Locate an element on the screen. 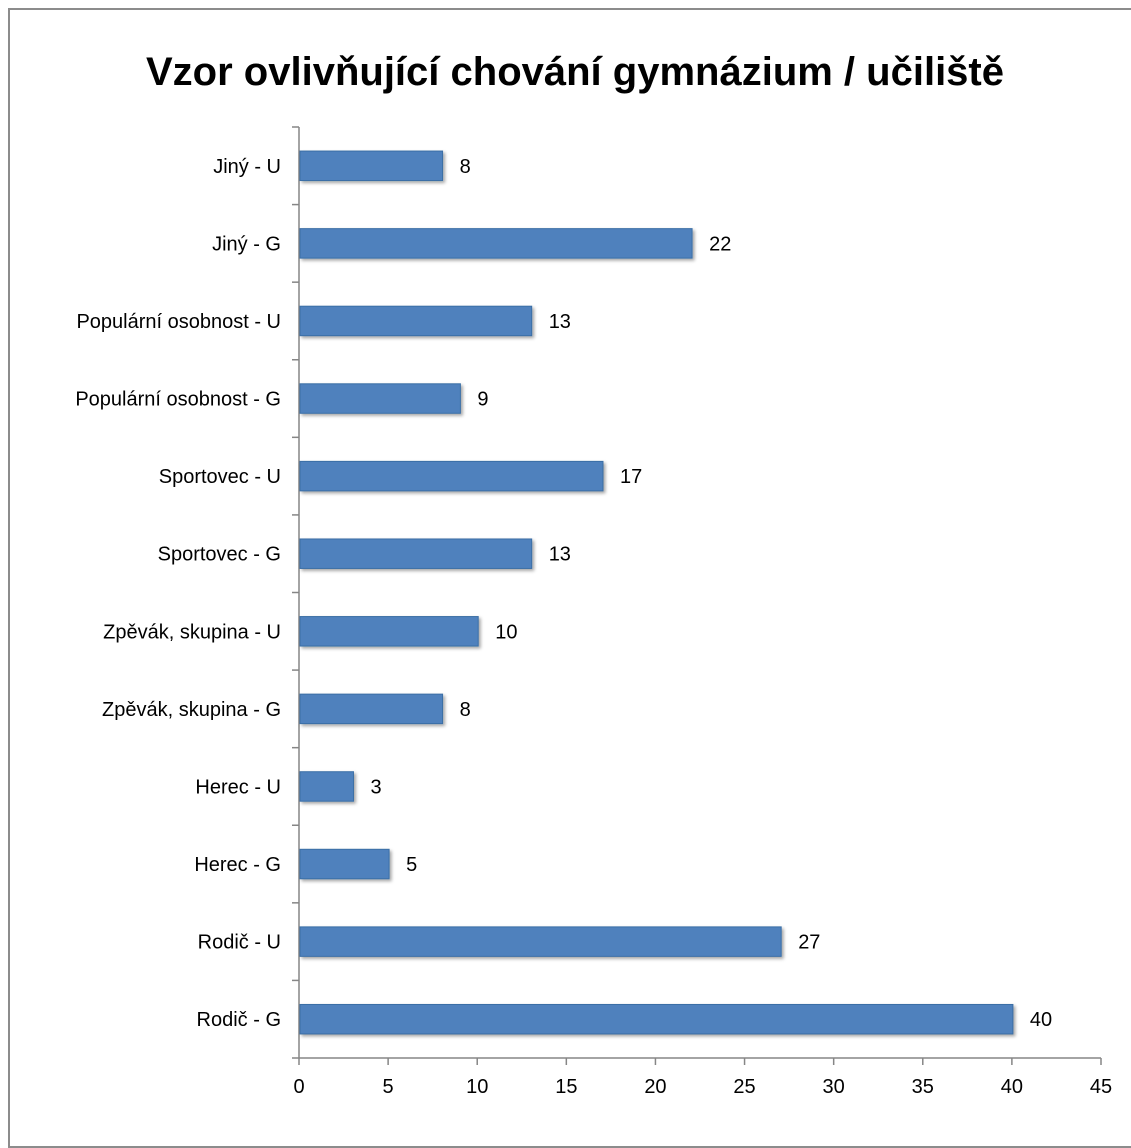 Image resolution: width=1131 pixels, height=1148 pixels. data-label: 22 is located at coordinates (720, 244).